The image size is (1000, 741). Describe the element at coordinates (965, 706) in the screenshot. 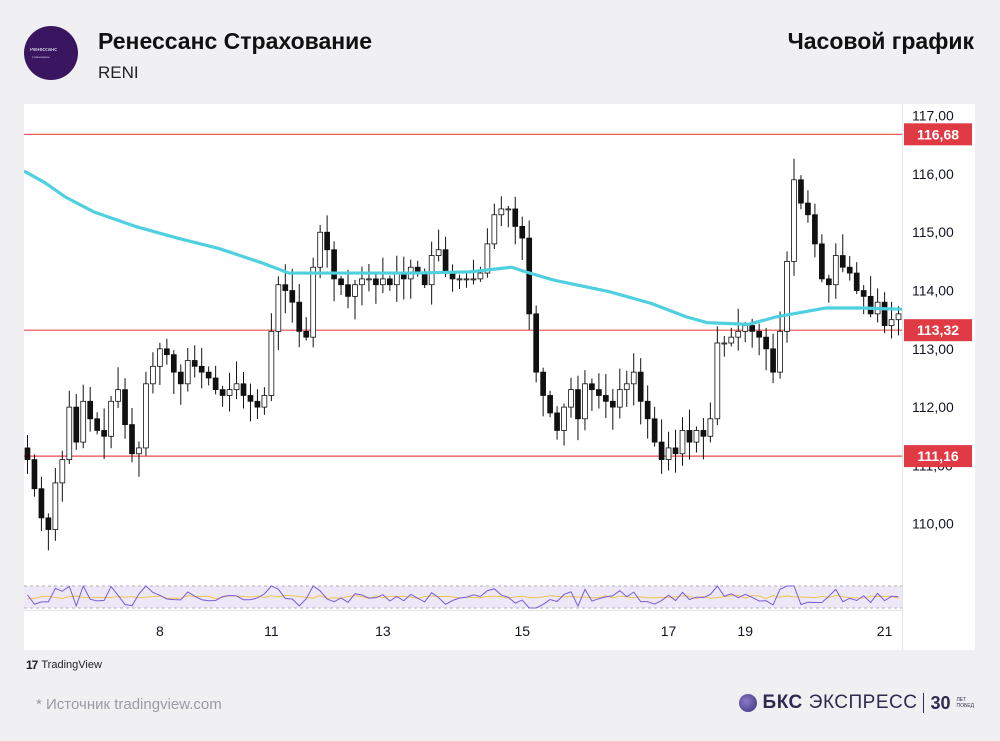

I see `brand-small-2: ПОБЕД` at that location.